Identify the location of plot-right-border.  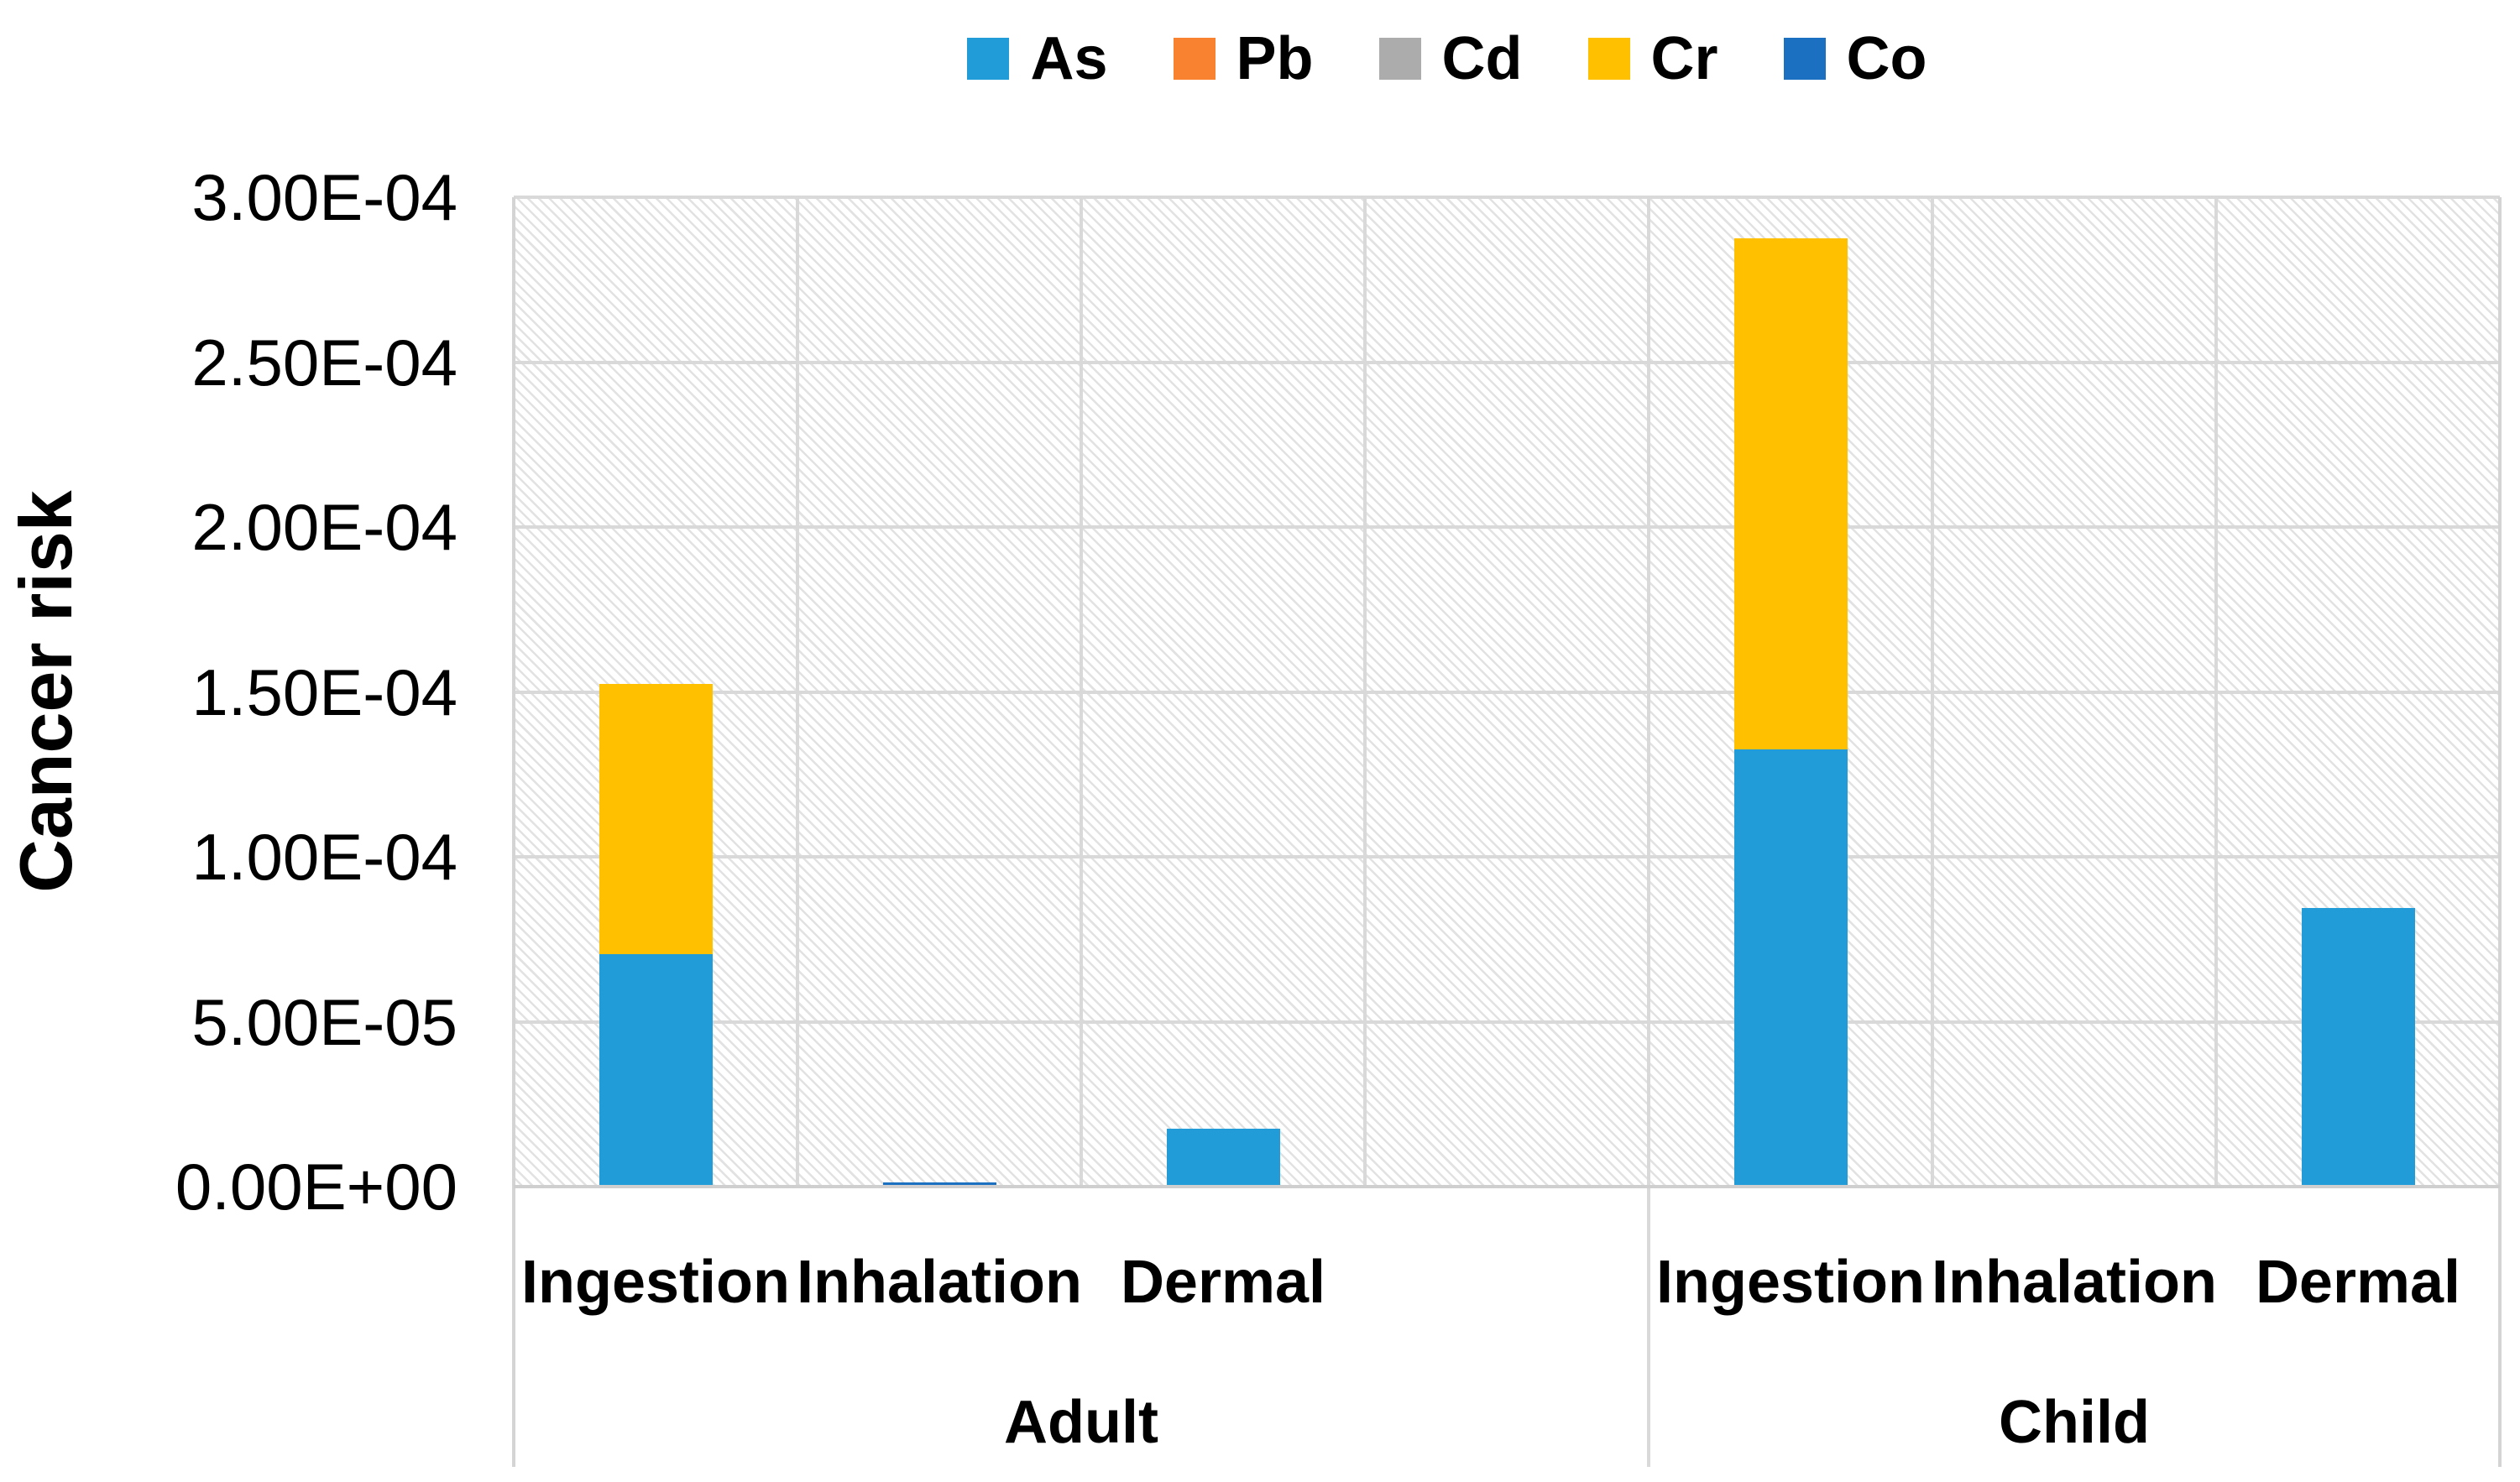
(2500, 832).